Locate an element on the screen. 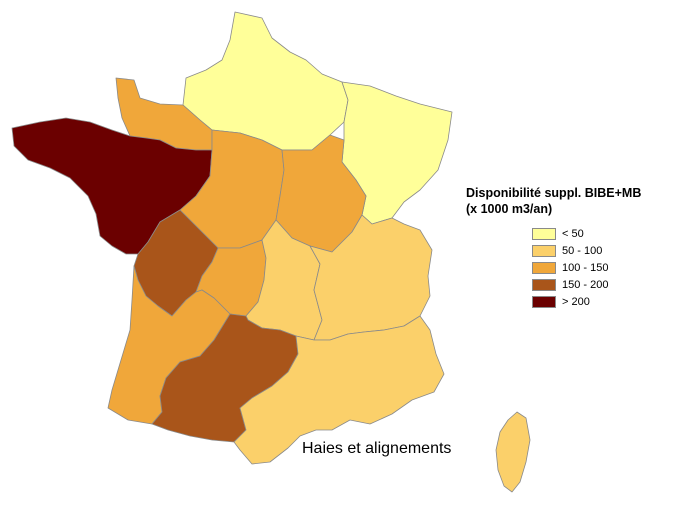  legend-item: > 200 is located at coordinates (606, 301).